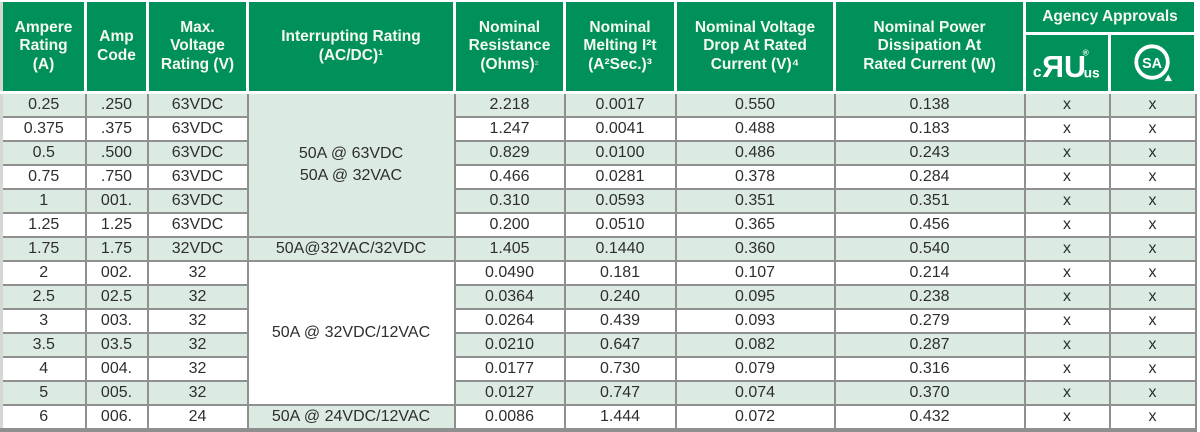 Image resolution: width=1200 pixels, height=432 pixels. Describe the element at coordinates (117, 104) in the screenshot. I see `cell-amp-code: .250` at that location.